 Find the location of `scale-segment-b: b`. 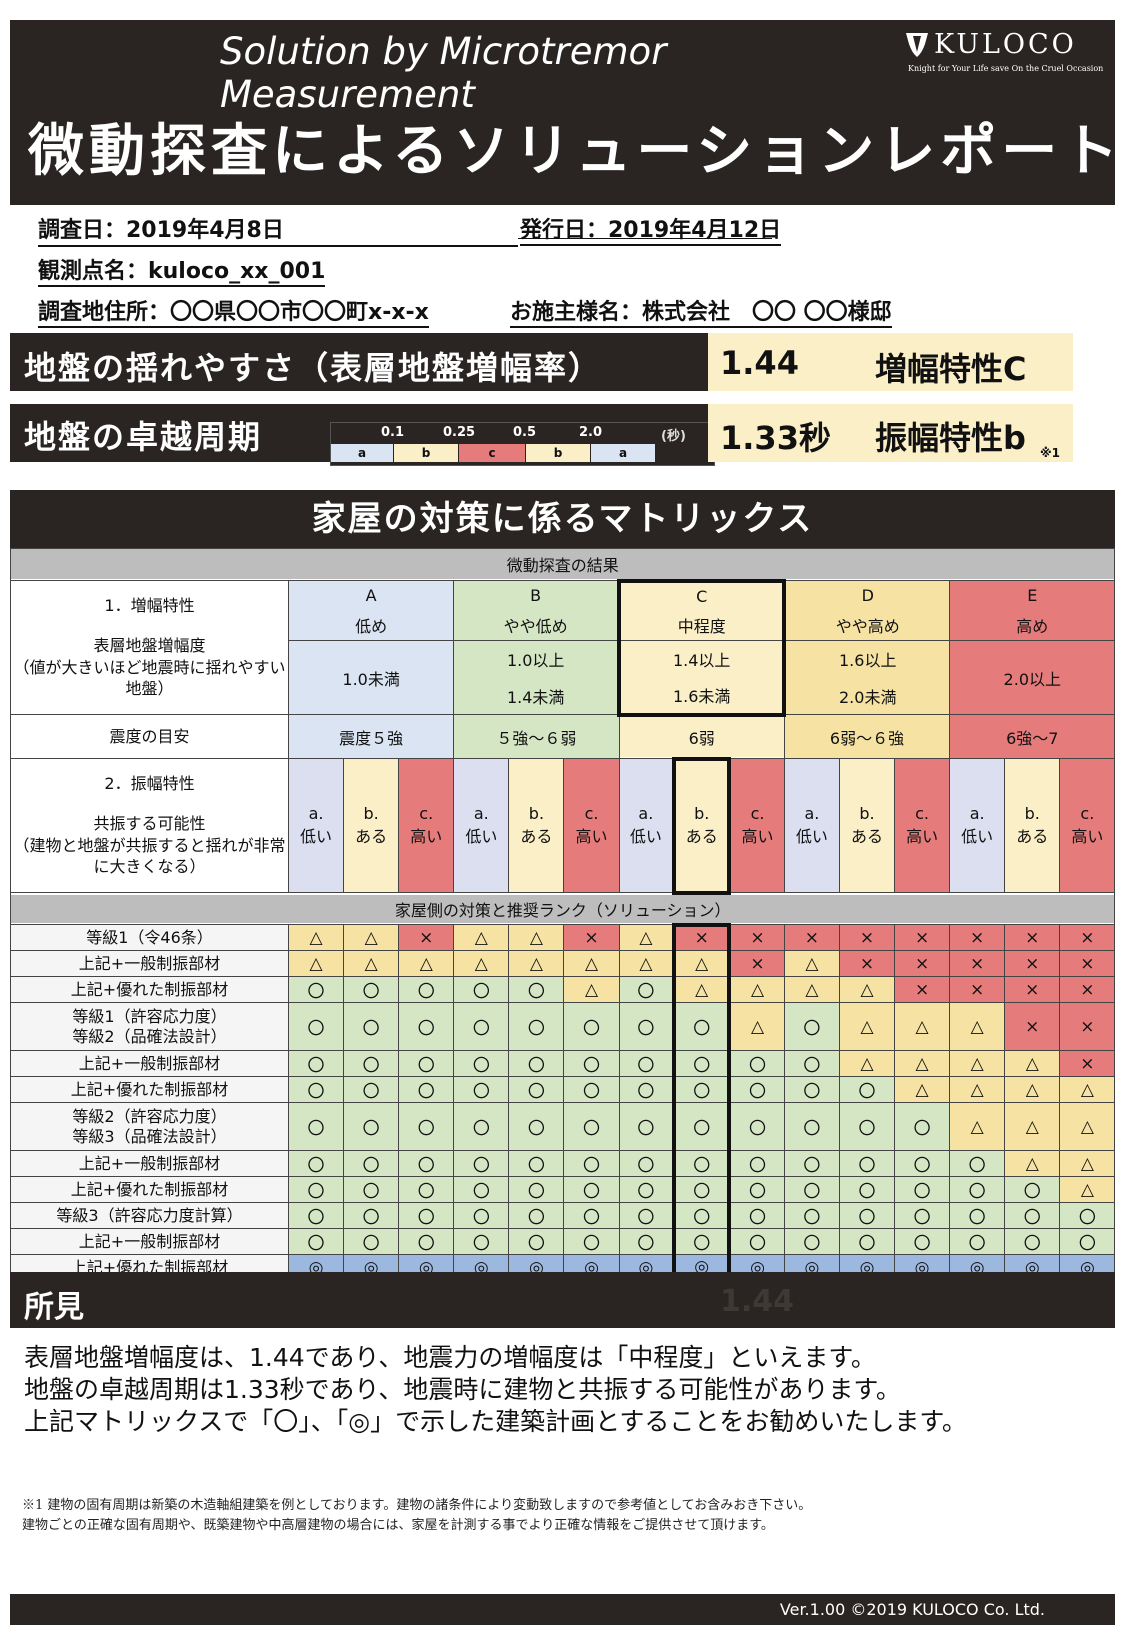

scale-segment-b: b is located at coordinates (426, 453).